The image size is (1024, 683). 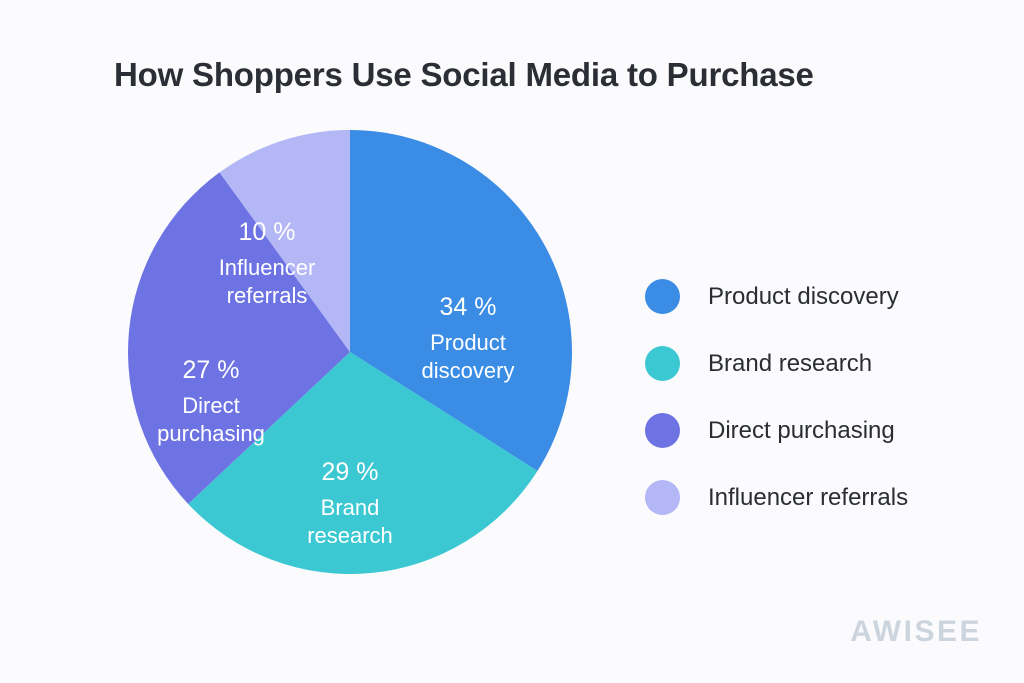 I want to click on legend-item-label: Product discovery, so click(x=803, y=296).